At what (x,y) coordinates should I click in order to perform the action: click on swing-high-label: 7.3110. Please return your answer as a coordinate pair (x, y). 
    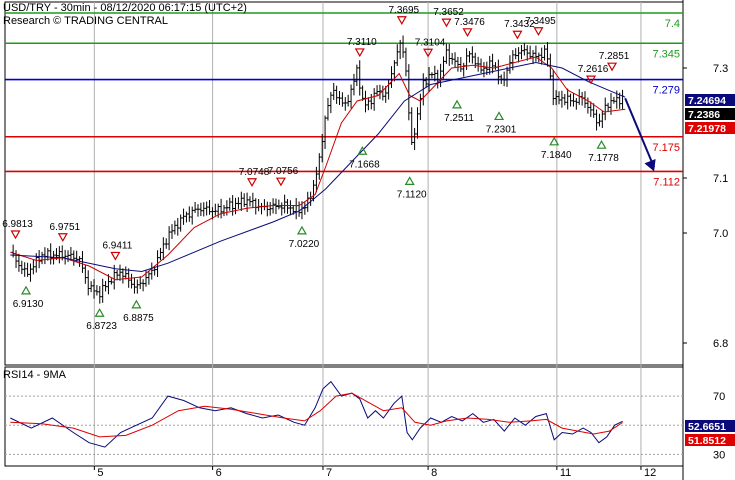
    Looking at the image, I should click on (362, 42).